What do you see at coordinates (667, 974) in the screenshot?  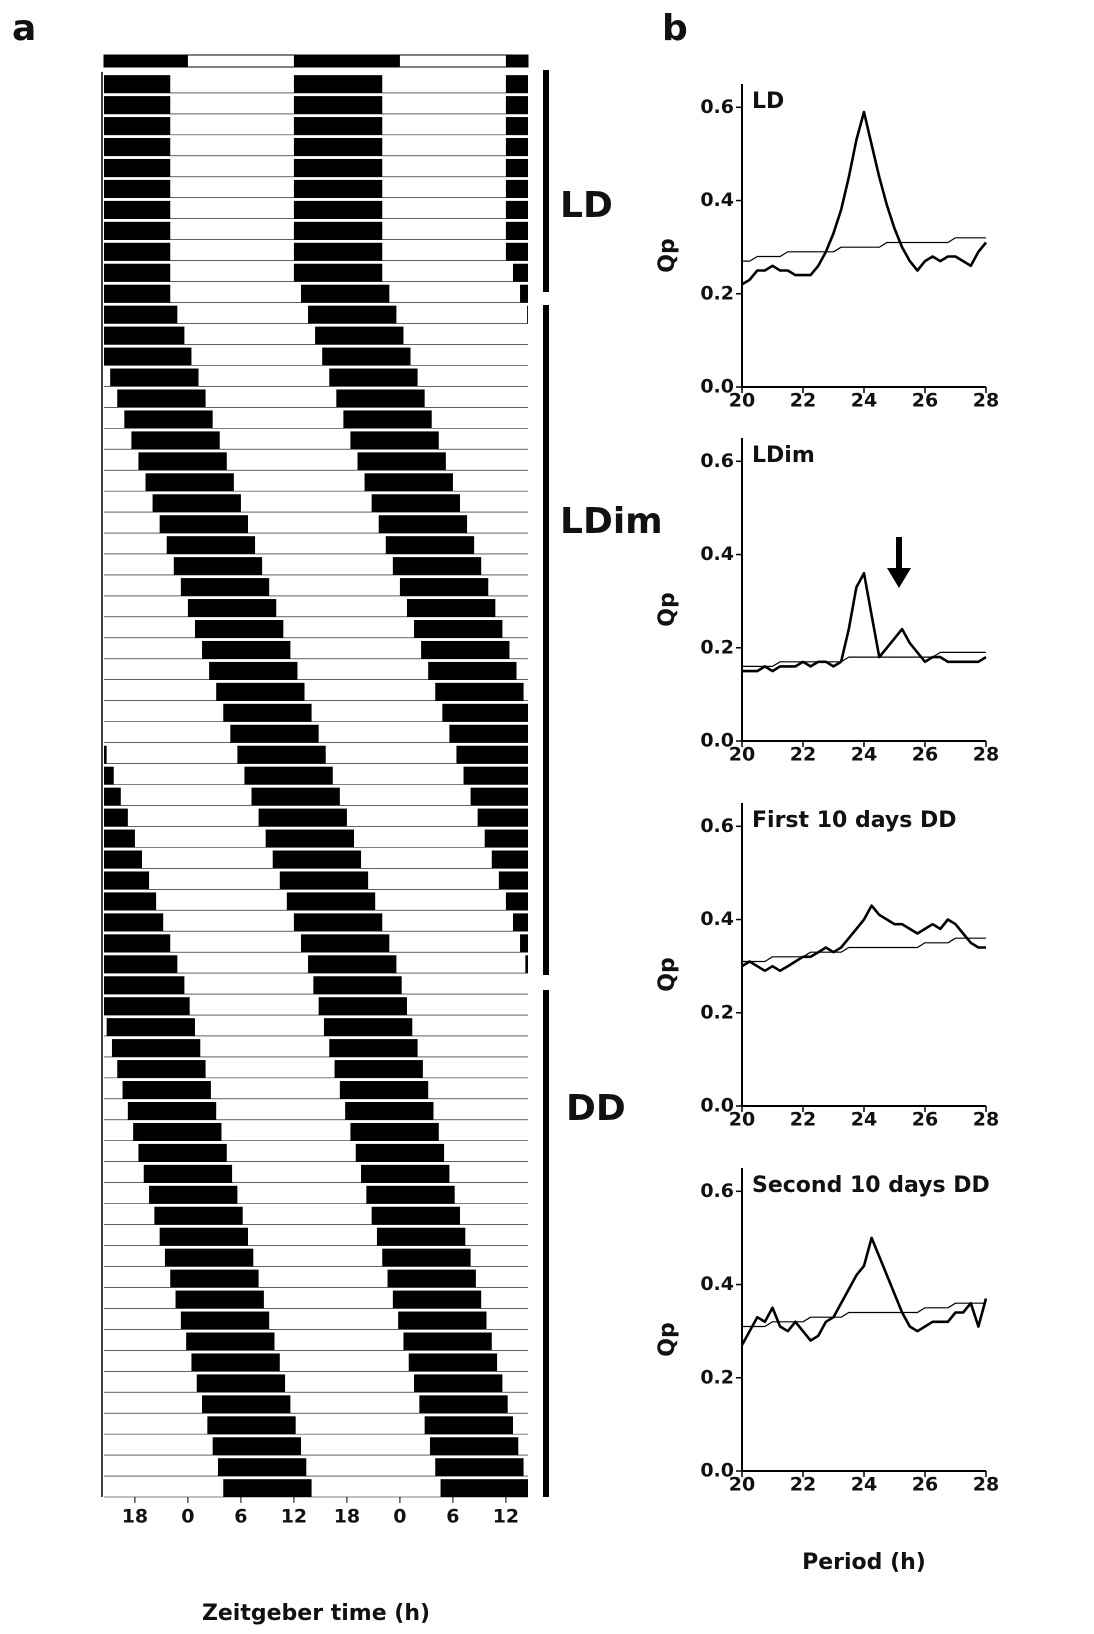 I see `y-axis-label: Qp` at bounding box center [667, 974].